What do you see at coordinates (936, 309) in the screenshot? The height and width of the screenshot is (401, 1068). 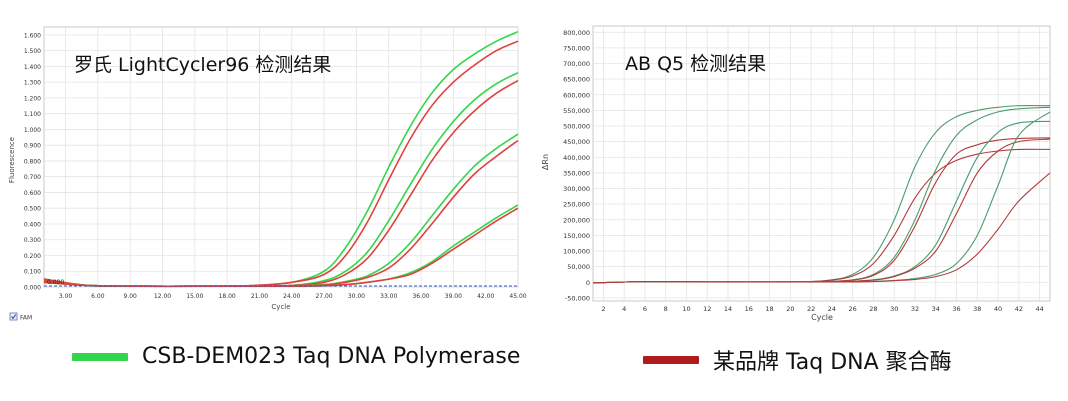 I see `x-tick-label: 34` at bounding box center [936, 309].